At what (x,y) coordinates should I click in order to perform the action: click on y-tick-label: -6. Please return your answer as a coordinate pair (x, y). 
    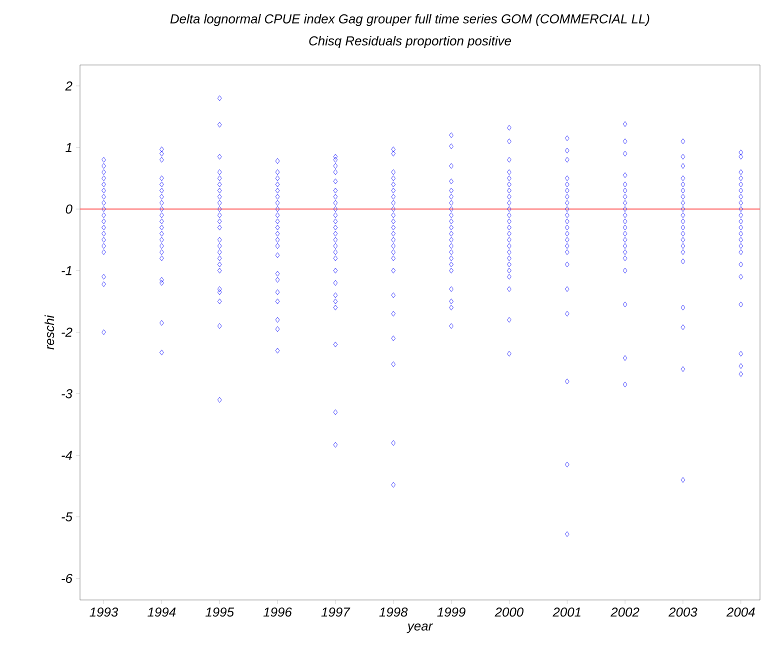
    Looking at the image, I should click on (67, 579).